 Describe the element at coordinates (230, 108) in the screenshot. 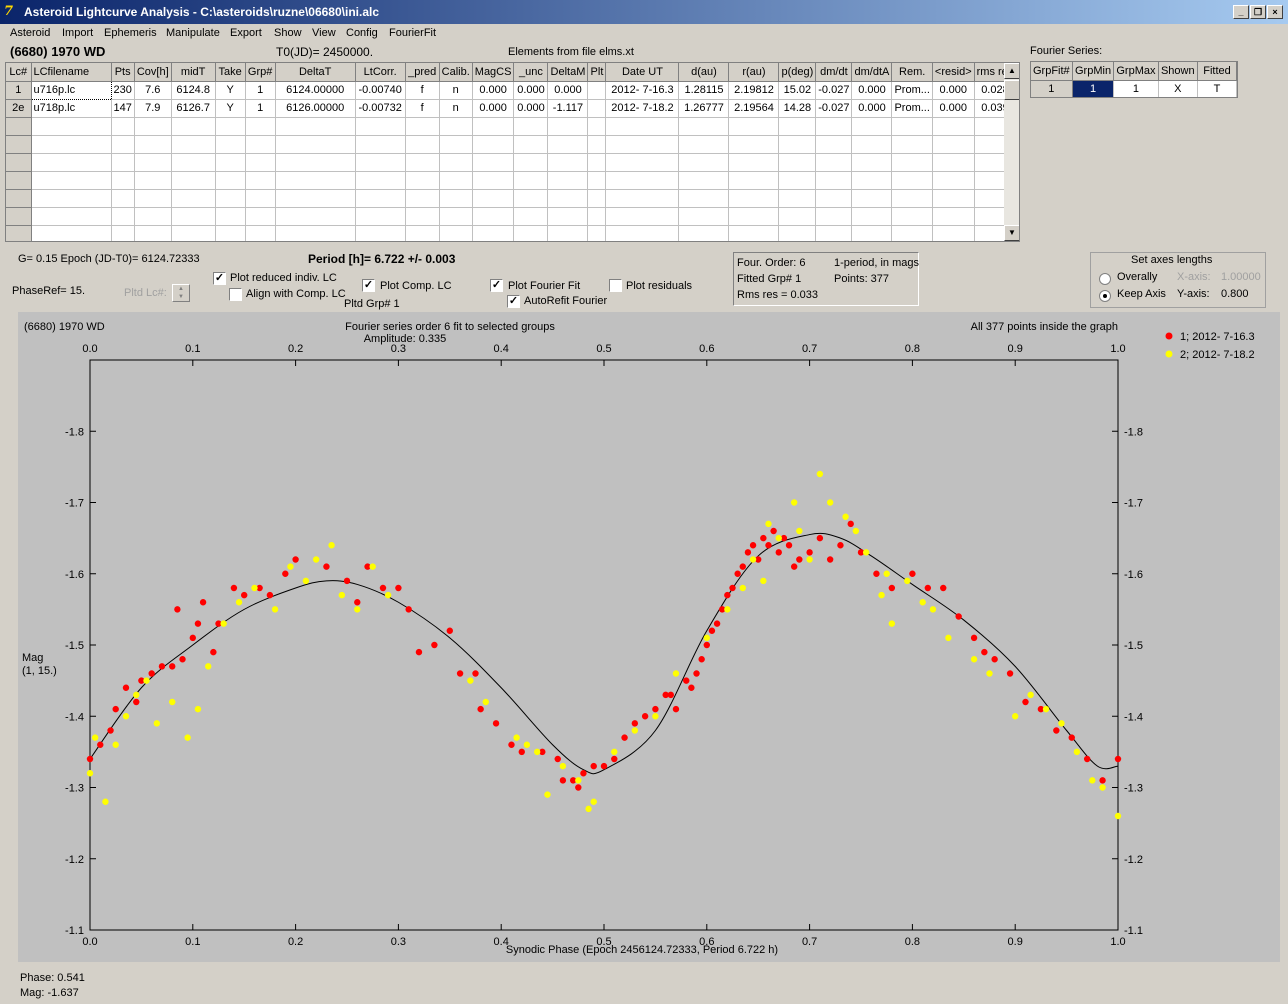

I see `table-cell: Y` at that location.